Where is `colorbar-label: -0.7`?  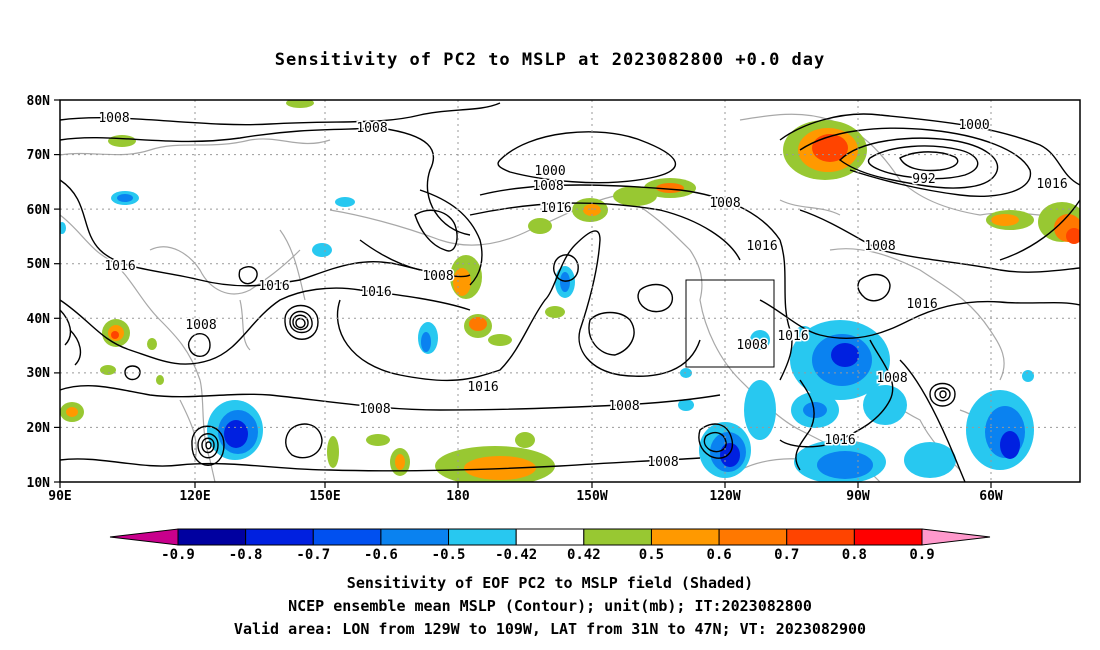 colorbar-label: -0.7 is located at coordinates (313, 555).